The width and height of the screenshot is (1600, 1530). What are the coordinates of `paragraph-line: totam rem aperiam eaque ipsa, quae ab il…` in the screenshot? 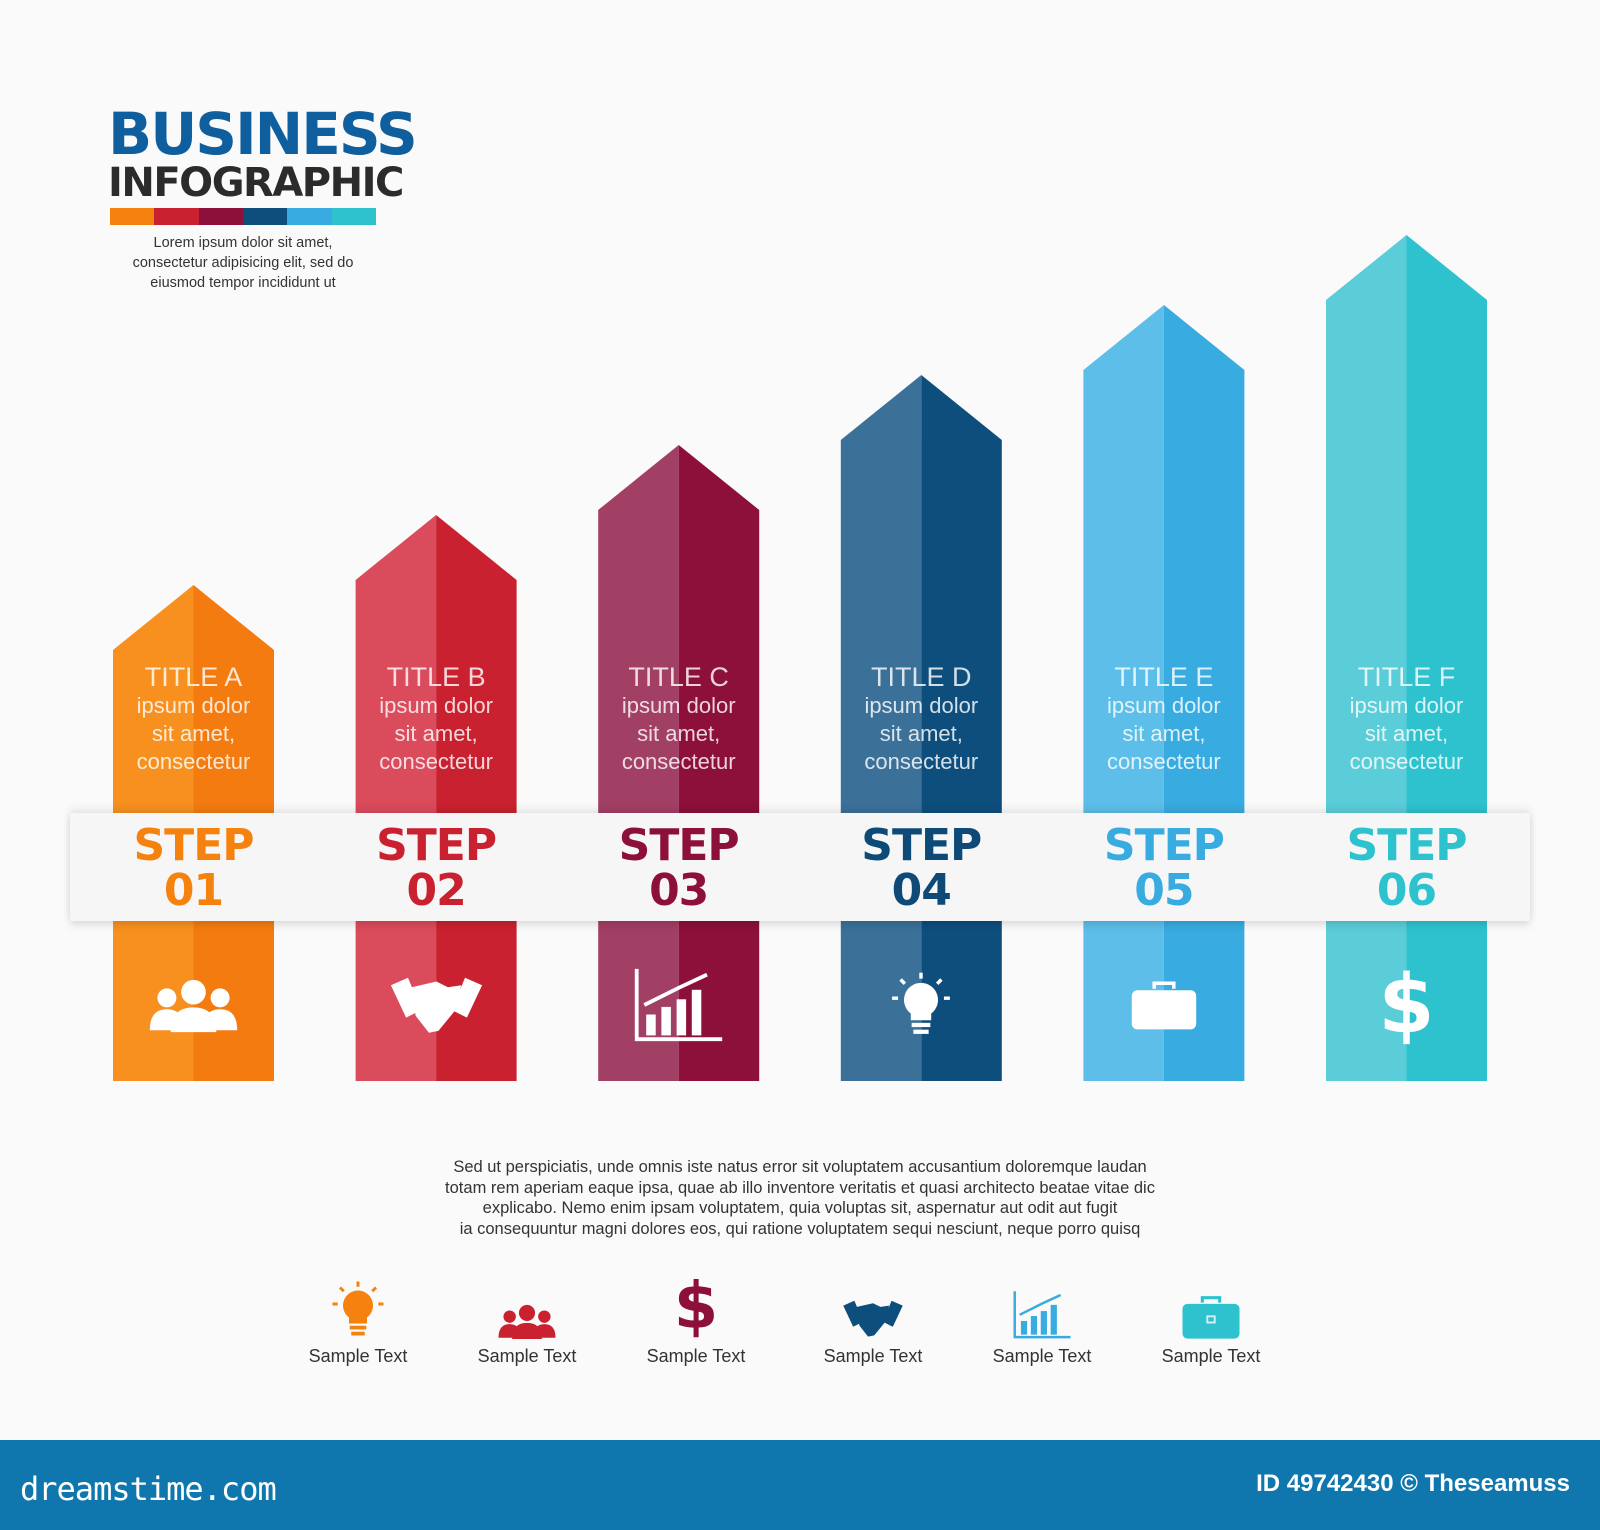 It's located at (800, 1187).